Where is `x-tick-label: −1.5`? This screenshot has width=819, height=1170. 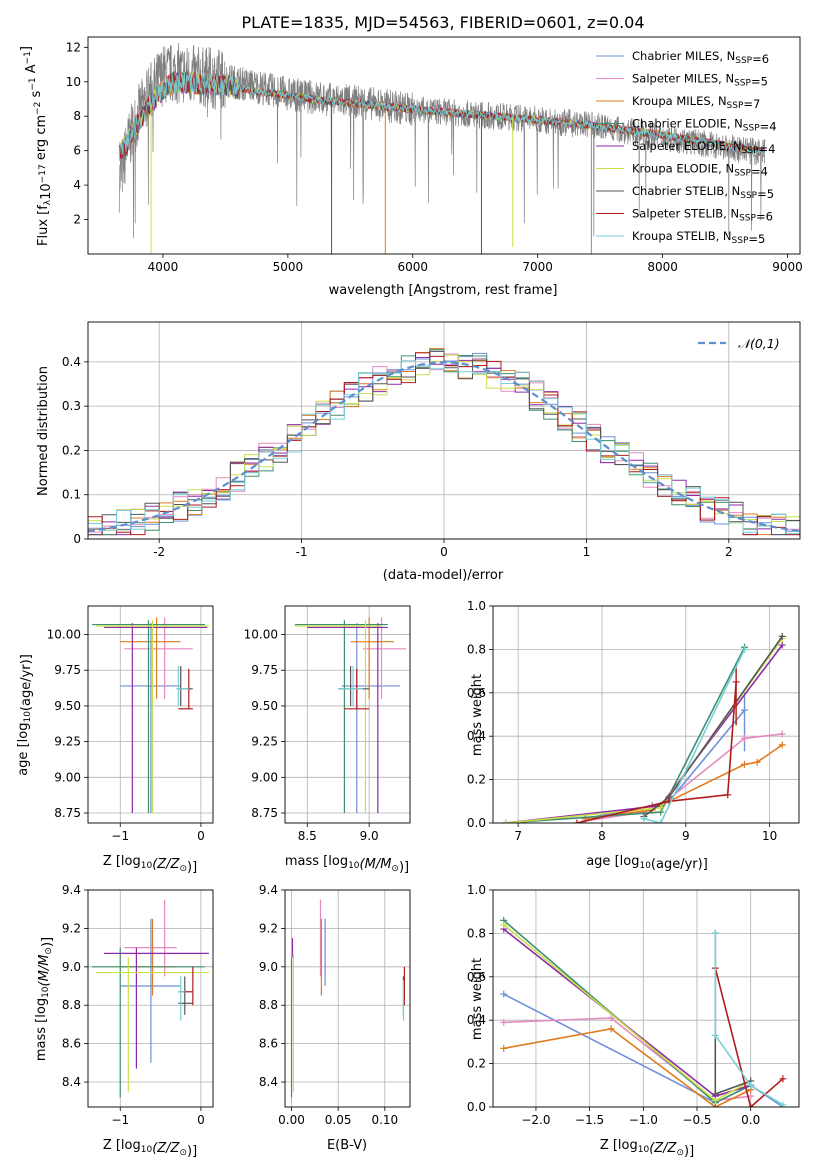
x-tick-label: −1.5 is located at coordinates (589, 1120).